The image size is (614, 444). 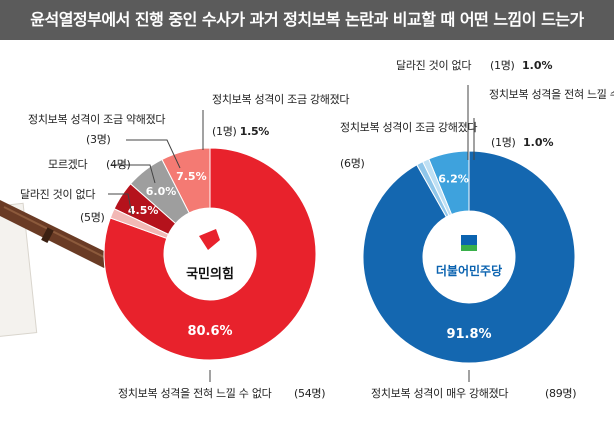 I want to click on label-ppp-notatall: 정치보복 성격을 전혀 느낄 수 없다, so click(x=195, y=393).